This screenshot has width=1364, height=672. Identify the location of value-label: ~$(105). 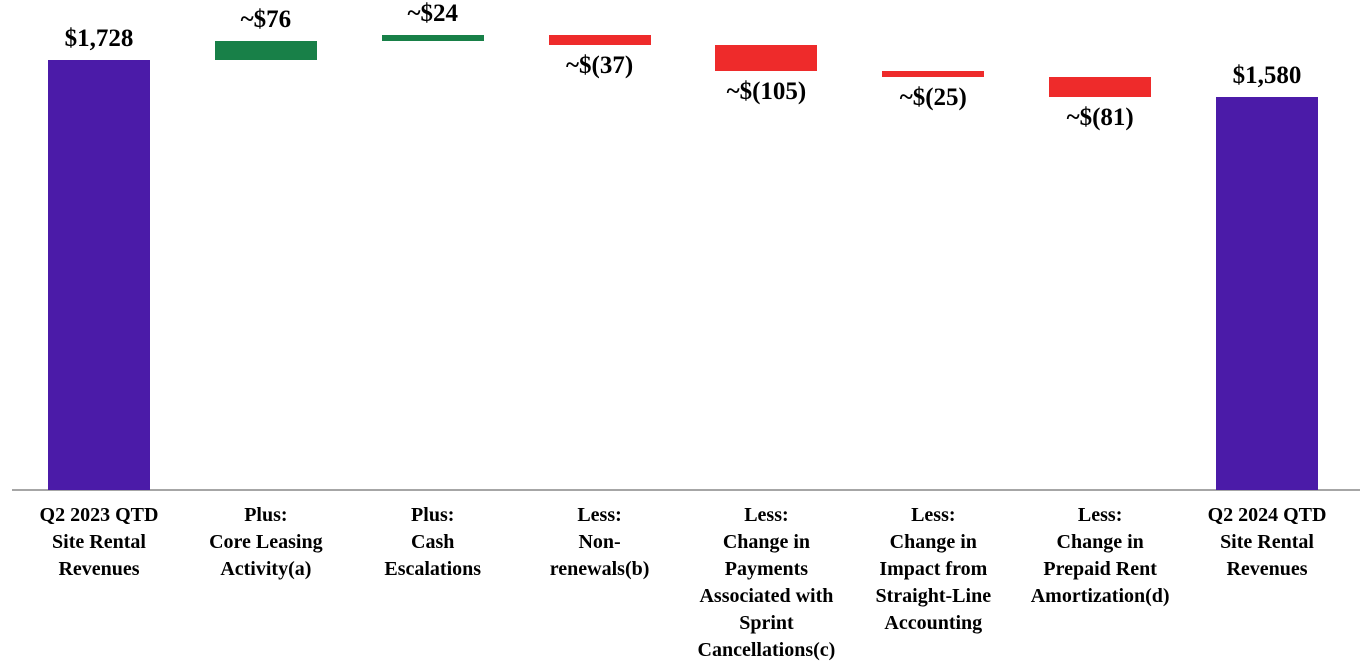
(766, 91).